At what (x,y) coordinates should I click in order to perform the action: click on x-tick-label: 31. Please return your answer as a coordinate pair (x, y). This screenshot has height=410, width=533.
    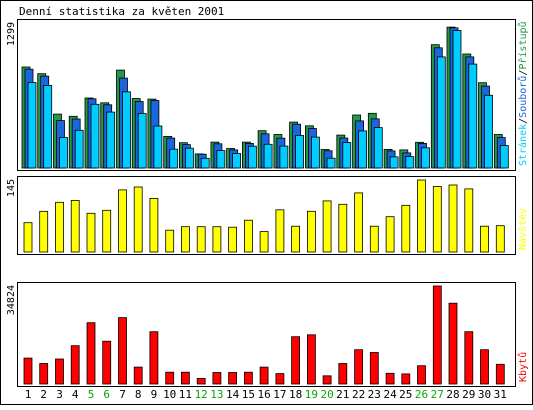
    Looking at the image, I should click on (500, 394).